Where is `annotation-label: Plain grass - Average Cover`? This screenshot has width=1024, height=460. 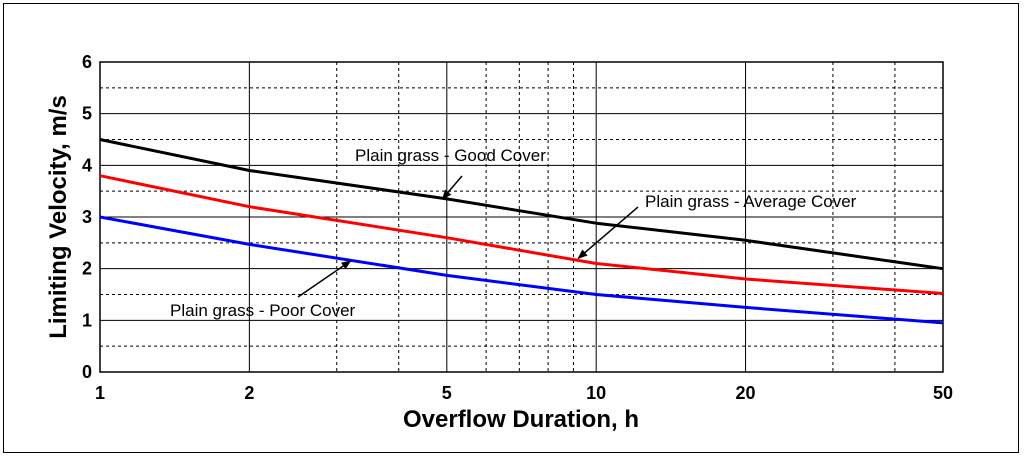
annotation-label: Plain grass - Average Cover is located at coordinates (751, 201).